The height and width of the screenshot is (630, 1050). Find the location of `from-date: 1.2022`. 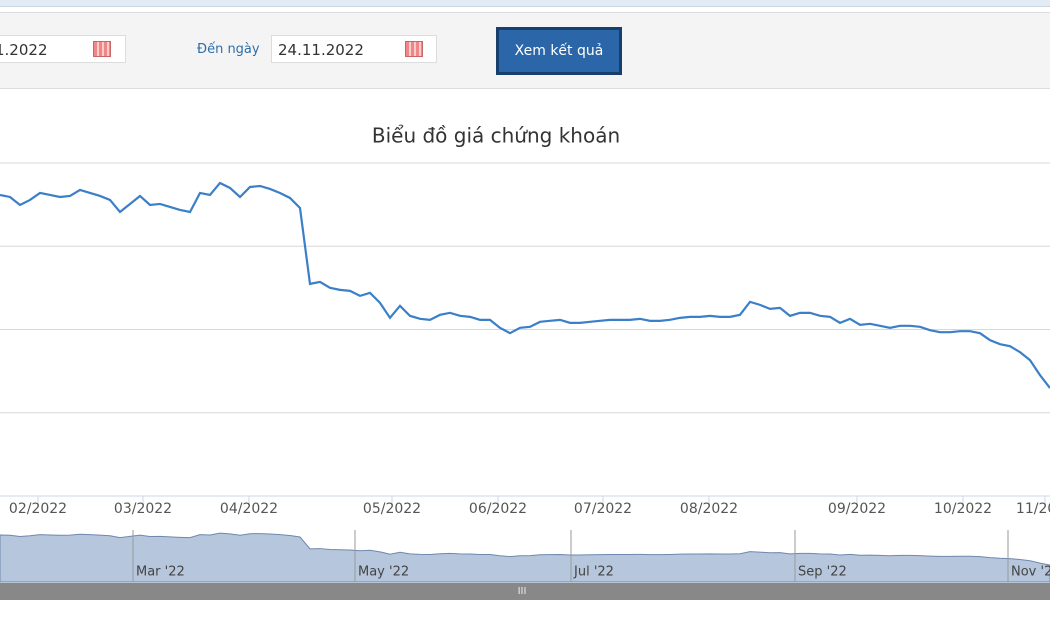

from-date: 1.2022 is located at coordinates (24, 50).